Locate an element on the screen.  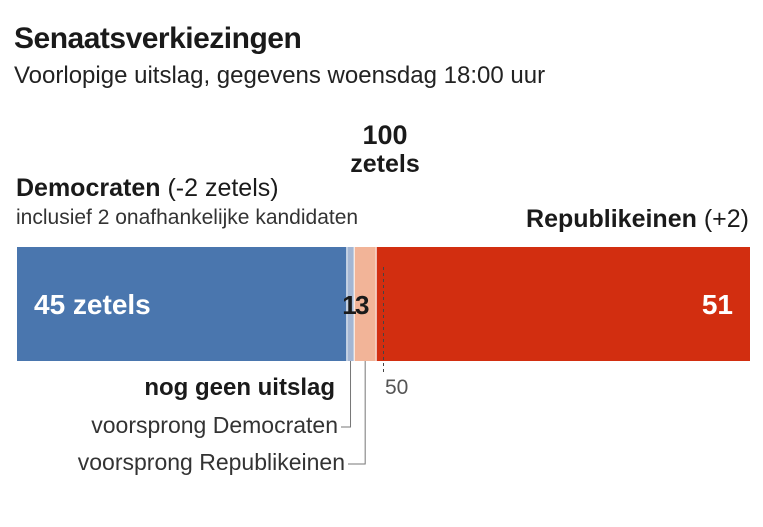
bar-label-rep-lead: 3 is located at coordinates (362, 305).